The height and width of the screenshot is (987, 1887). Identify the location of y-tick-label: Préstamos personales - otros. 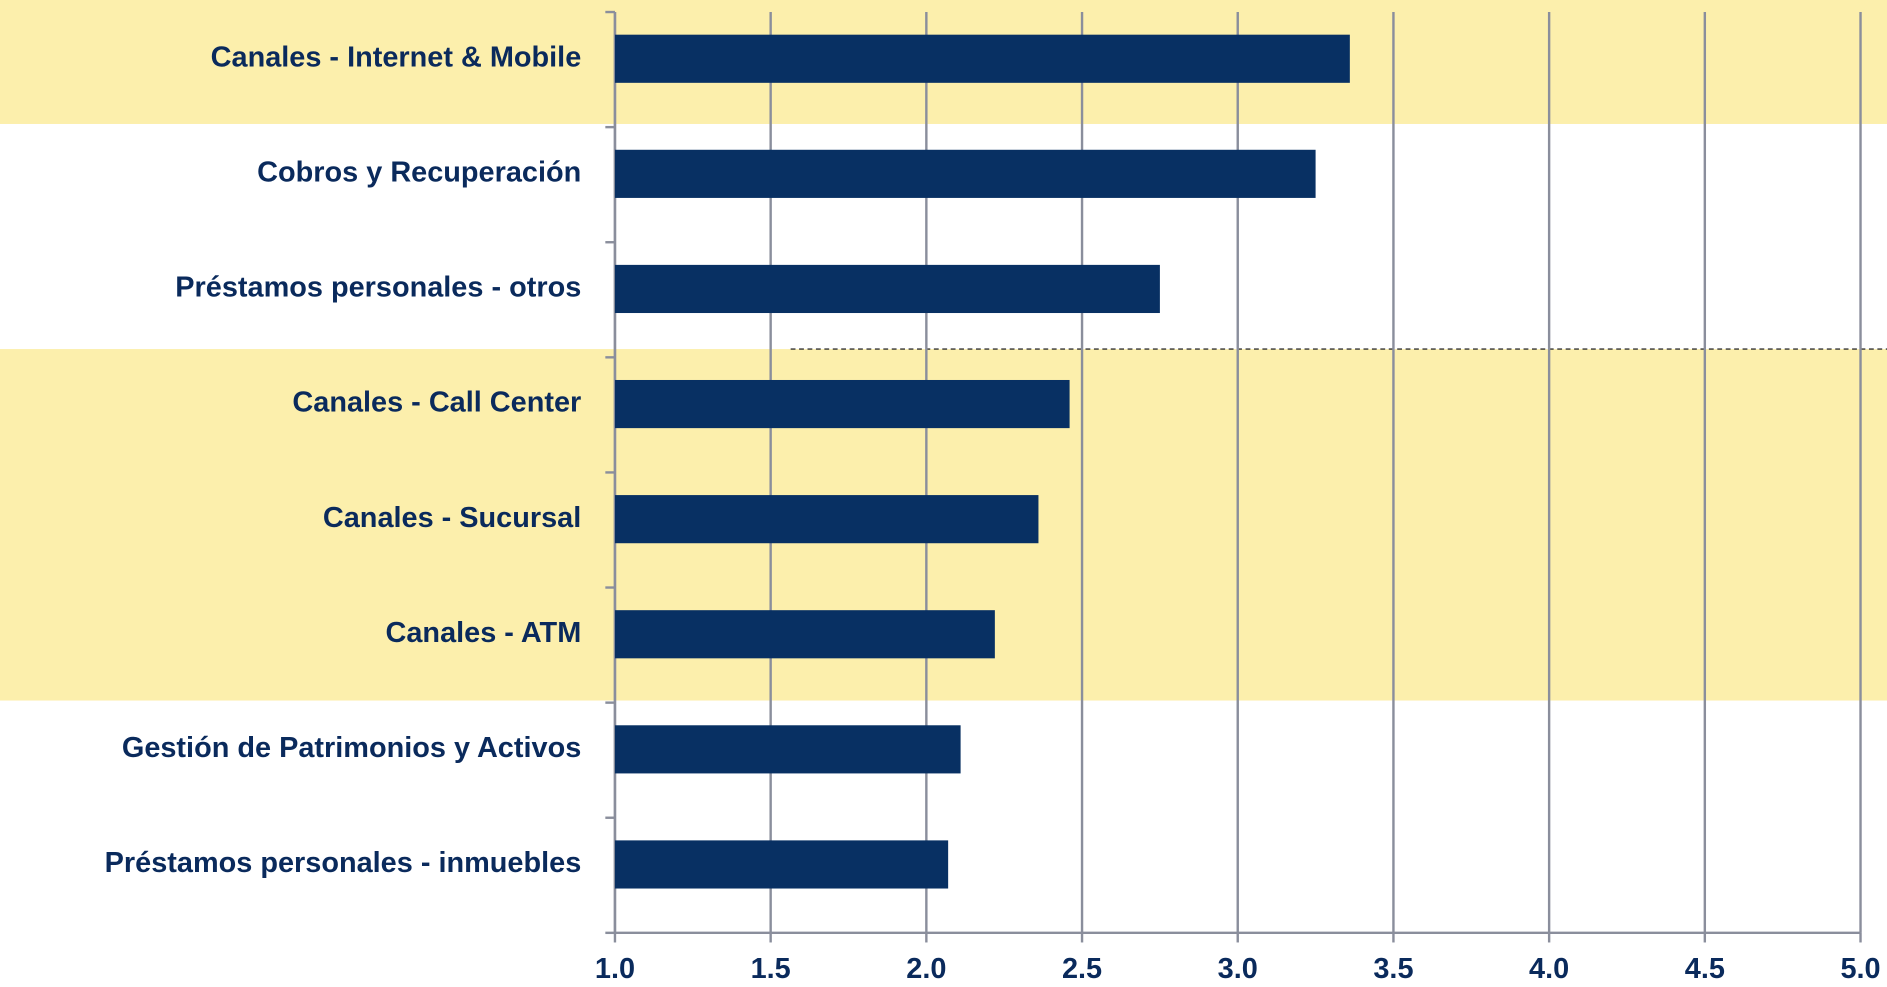
(378, 288).